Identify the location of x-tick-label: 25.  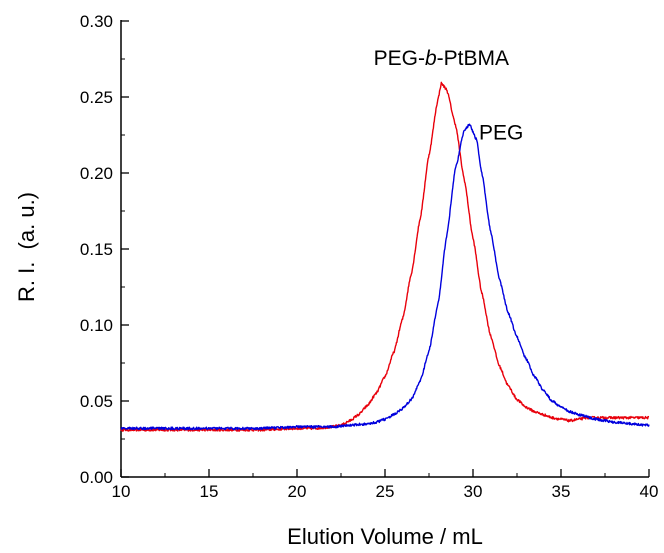
(385, 491).